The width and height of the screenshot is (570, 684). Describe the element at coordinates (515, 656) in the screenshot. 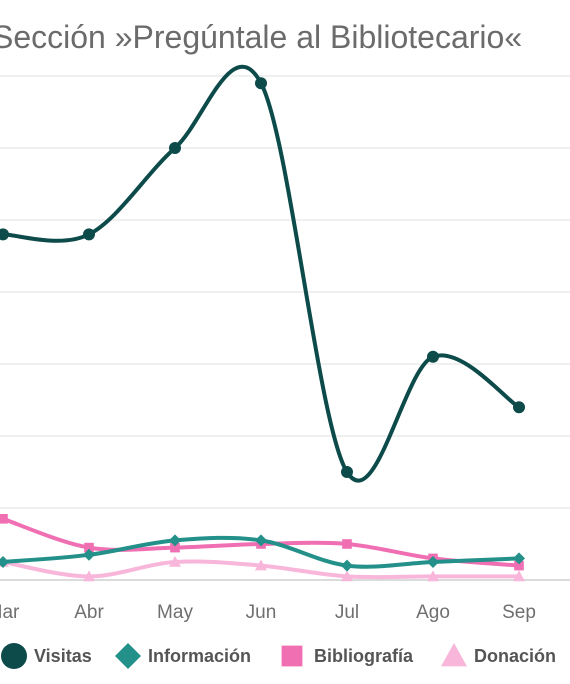

I see `legend-label: Donación` at that location.